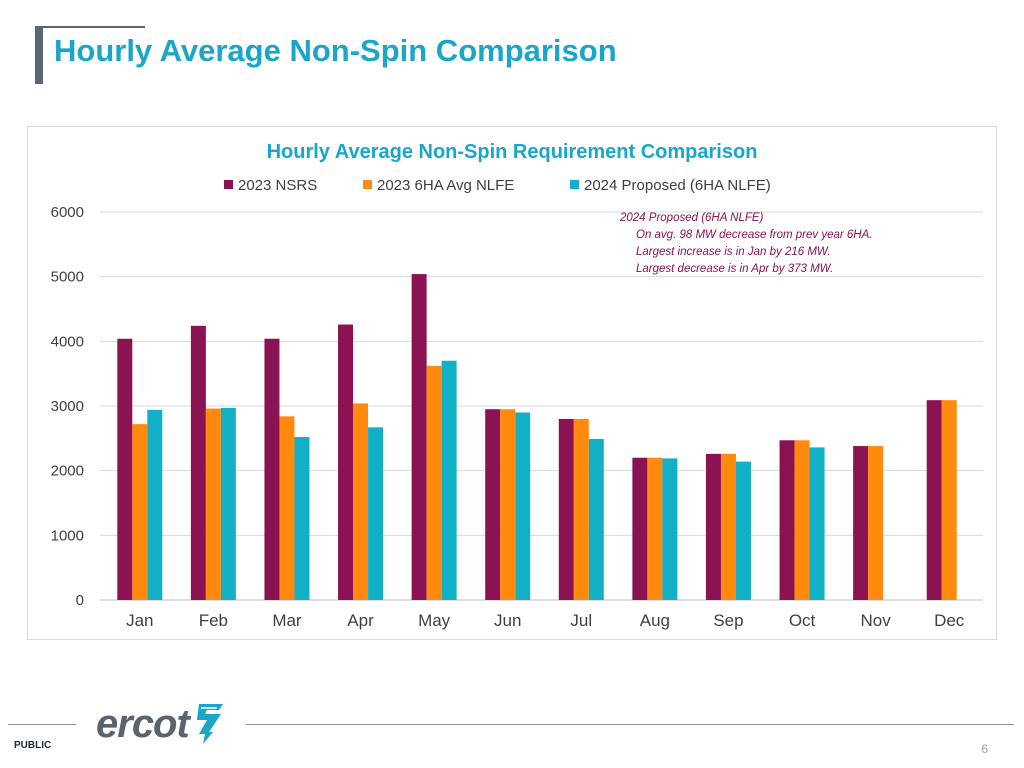 This screenshot has height=768, width=1024. Describe the element at coordinates (734, 269) in the screenshot. I see `chart-annotation-line: Largest decrease is in Apr by 373 MW.` at that location.